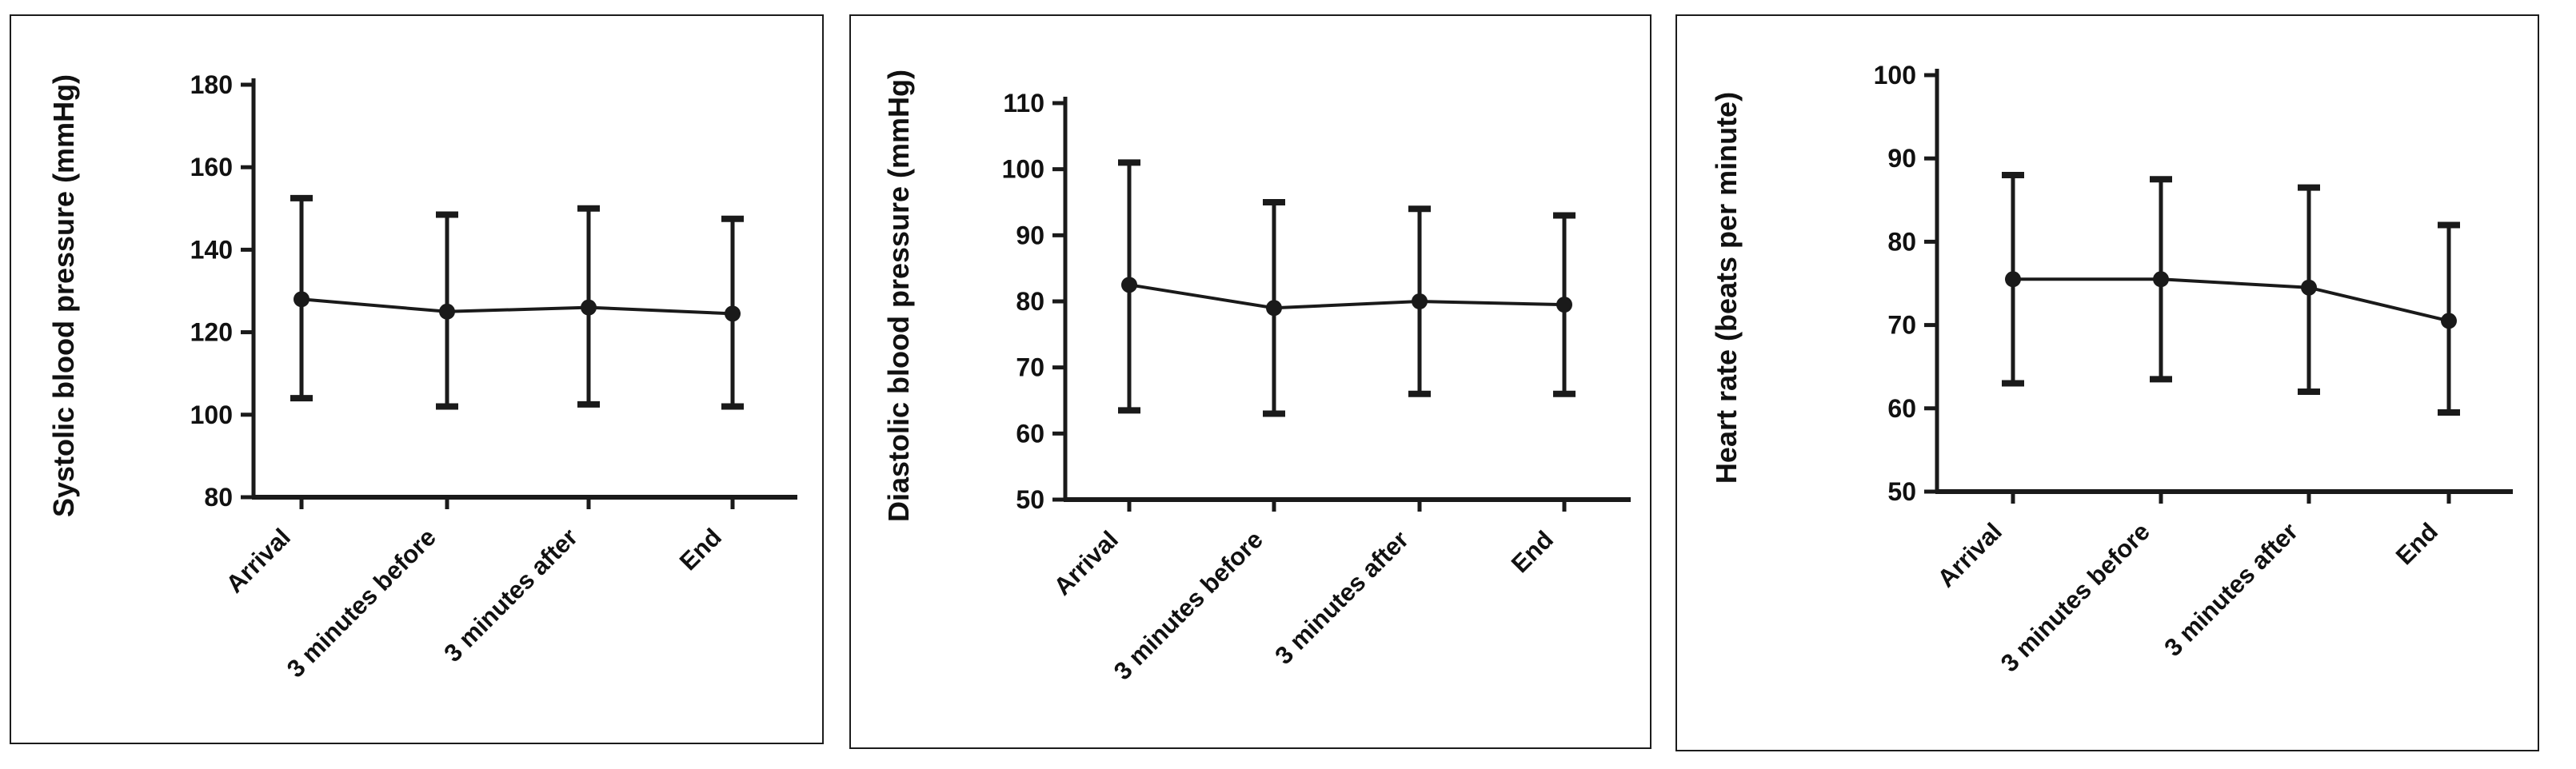 Image resolution: width=2576 pixels, height=769 pixels. What do you see at coordinates (63, 295) in the screenshot?
I see `y-axis-title: Systolic blood pressure (mmHg)` at bounding box center [63, 295].